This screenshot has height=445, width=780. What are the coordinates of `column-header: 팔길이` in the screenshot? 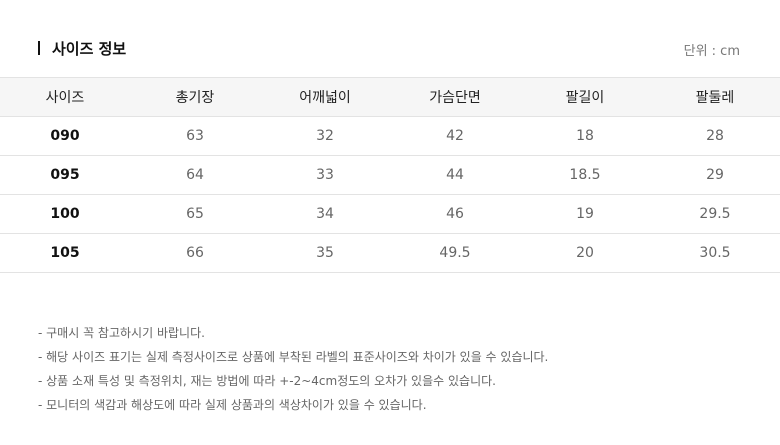 It's located at (585, 97).